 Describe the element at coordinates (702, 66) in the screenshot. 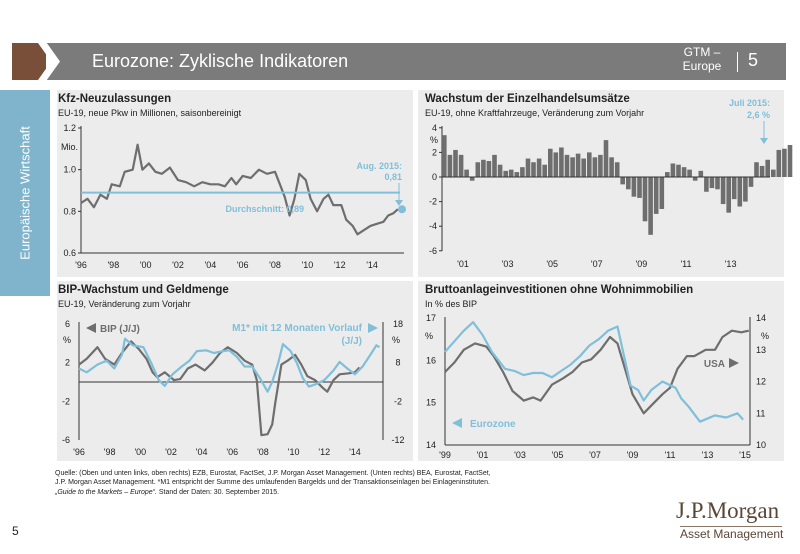

I see `region-label: Europe` at that location.